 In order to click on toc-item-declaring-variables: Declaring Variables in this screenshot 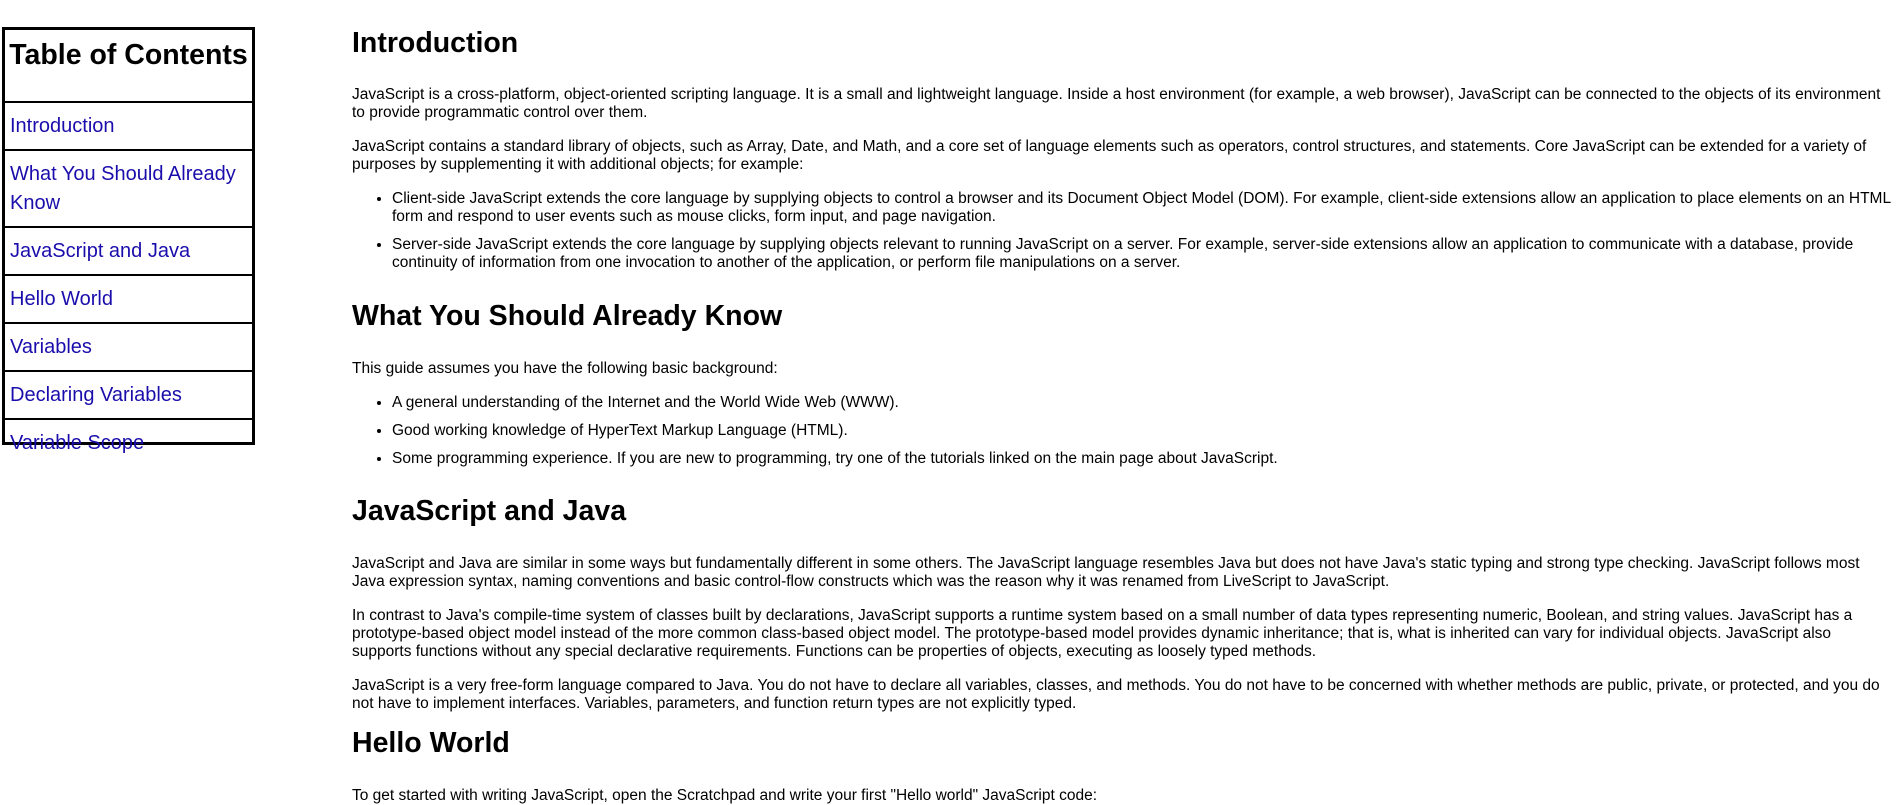, I will do `click(128, 396)`.